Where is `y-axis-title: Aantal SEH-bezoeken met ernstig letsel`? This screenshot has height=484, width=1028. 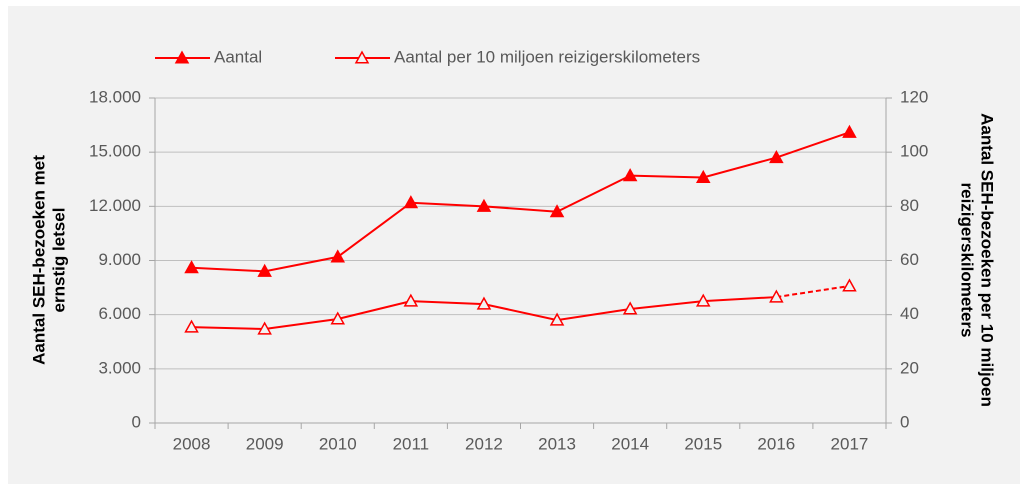
y-axis-title: Aantal SEH-bezoeken met ernstig letsel is located at coordinates (48, 260).